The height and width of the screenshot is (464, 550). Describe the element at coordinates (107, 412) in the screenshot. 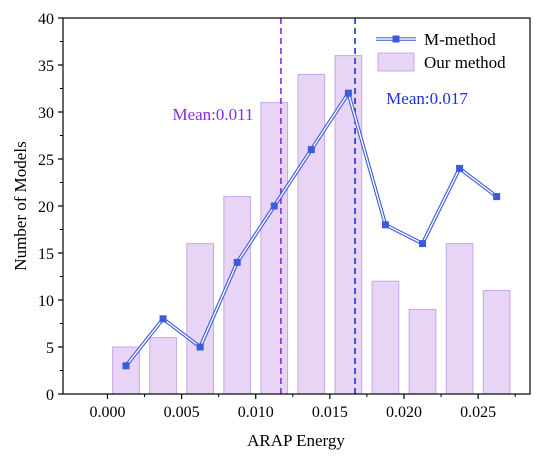

I see `x-tick-label: 0.000` at that location.